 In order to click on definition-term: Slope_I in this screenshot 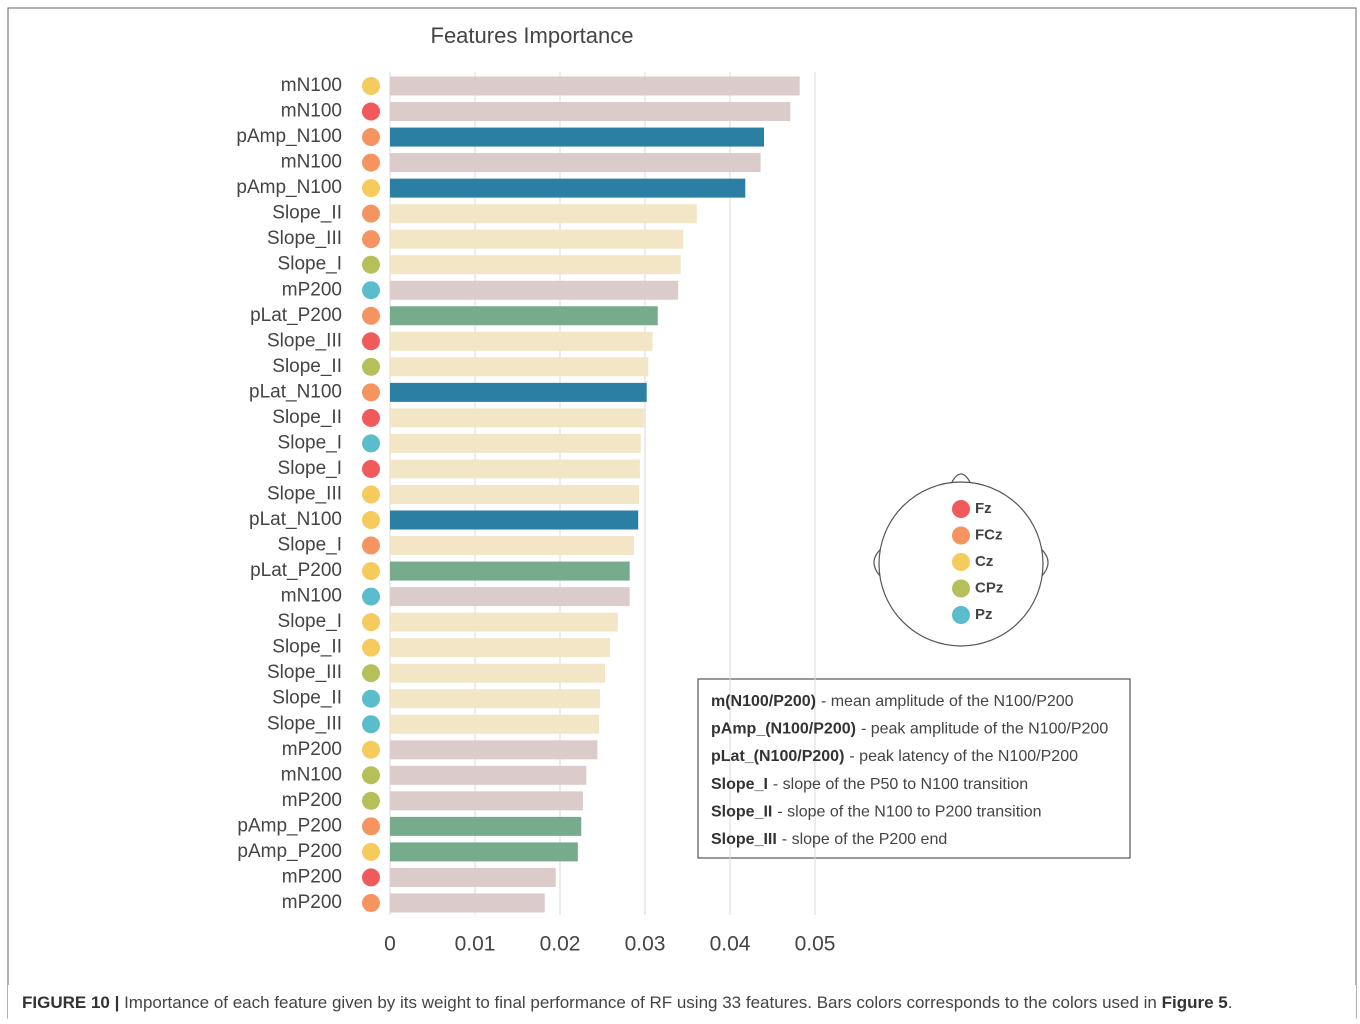, I will do `click(739, 784)`.